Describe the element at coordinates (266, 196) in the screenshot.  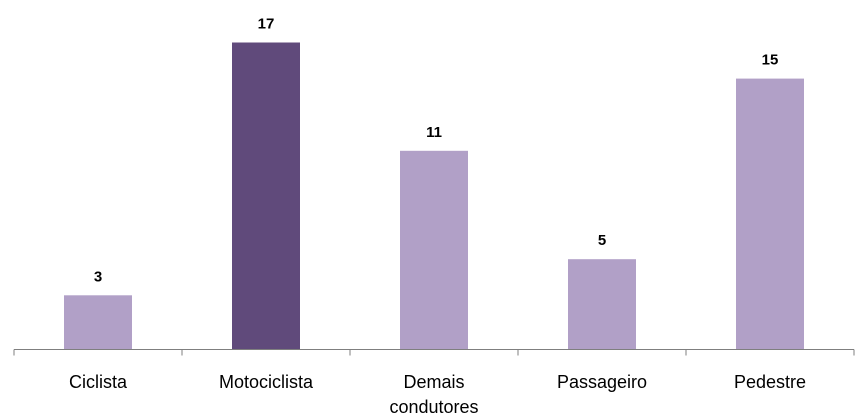
I see `bar-motociclista` at that location.